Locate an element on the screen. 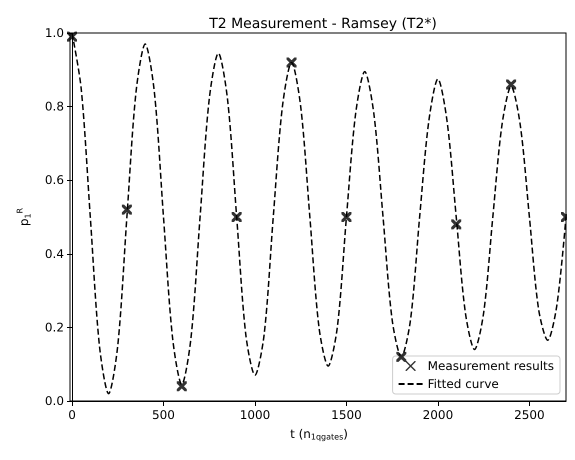 This screenshot has width=575, height=460. legend-label: Fitted curve is located at coordinates (463, 384).